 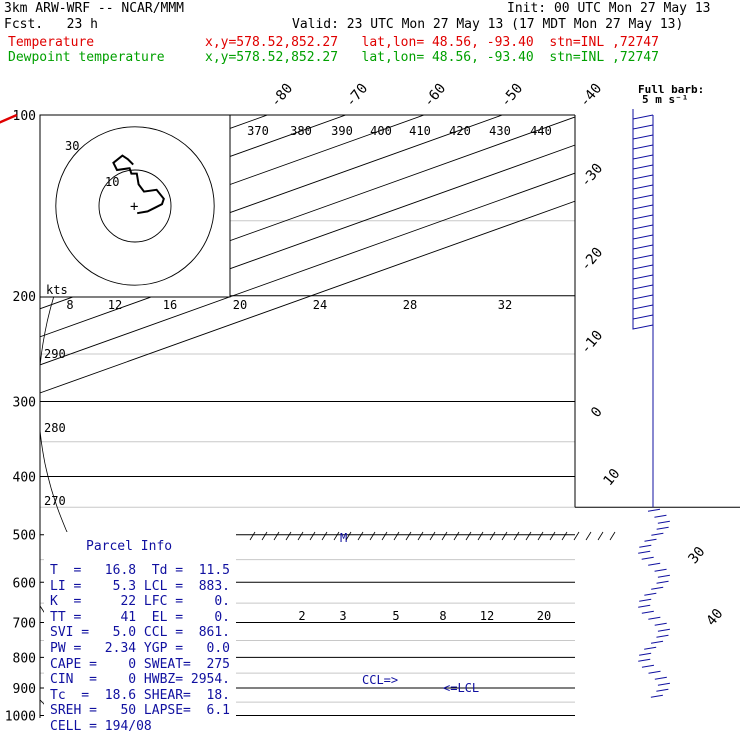 I want to click on isotherm-label: 0, so click(x=597, y=412).